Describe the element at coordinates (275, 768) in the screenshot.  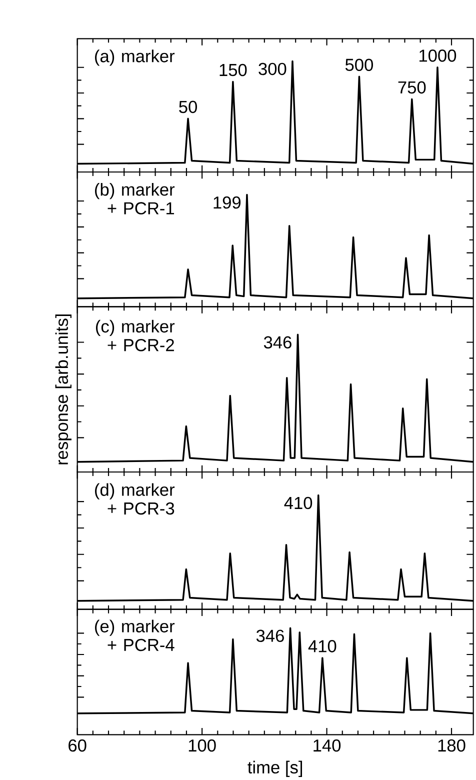
I see `x-axis-title: time [s]` at that location.